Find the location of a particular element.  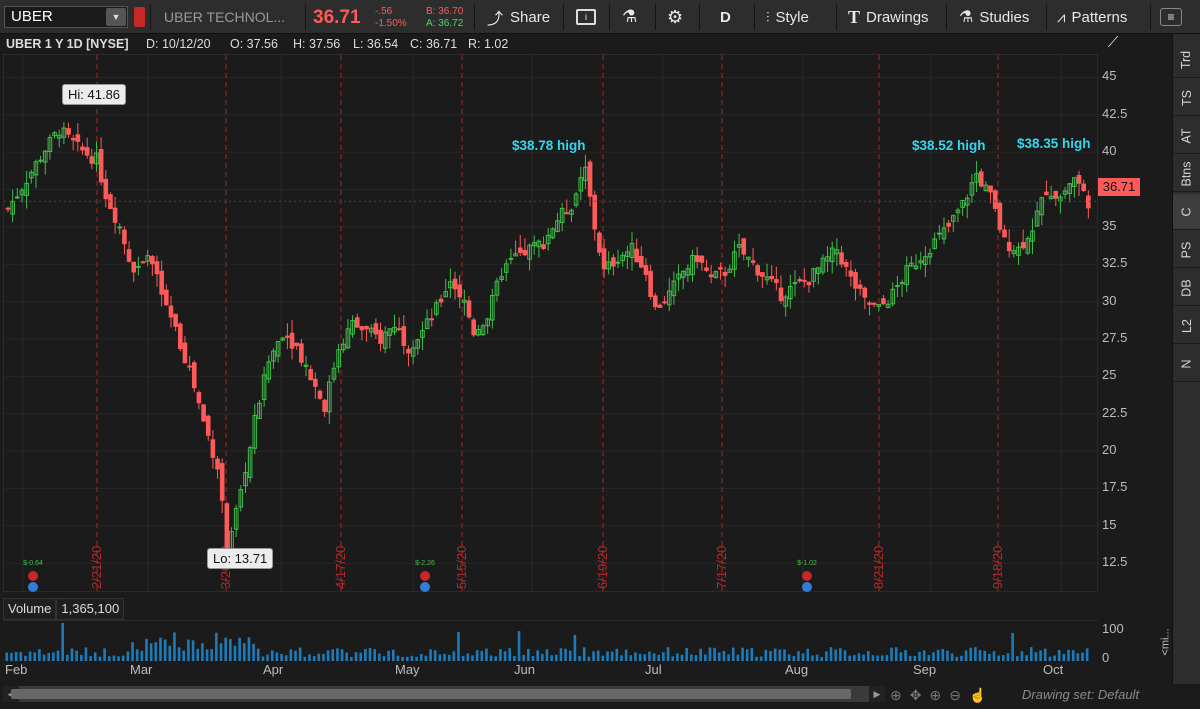

zoom-out-icon: ⊖ is located at coordinates (955, 694).